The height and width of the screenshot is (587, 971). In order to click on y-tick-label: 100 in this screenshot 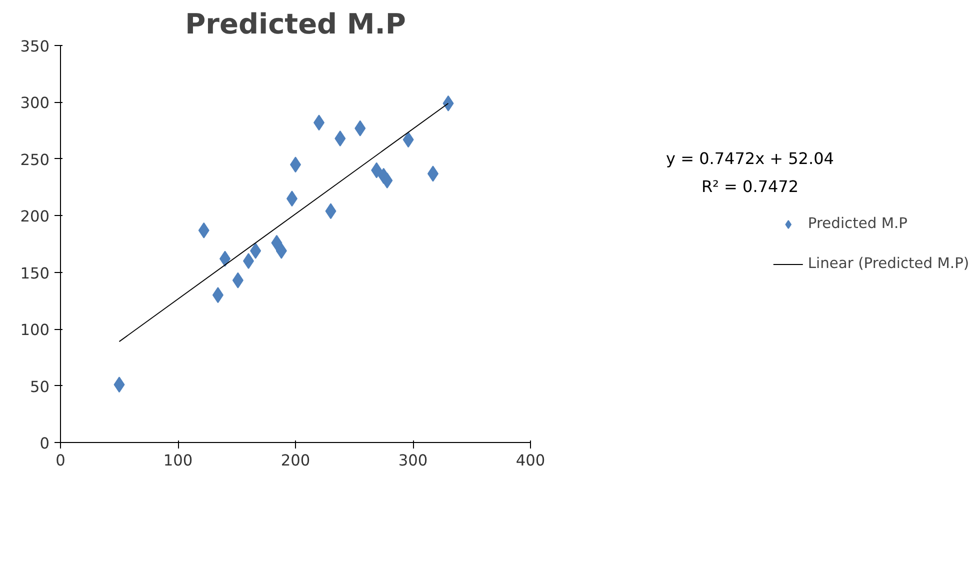, I will do `click(35, 330)`.